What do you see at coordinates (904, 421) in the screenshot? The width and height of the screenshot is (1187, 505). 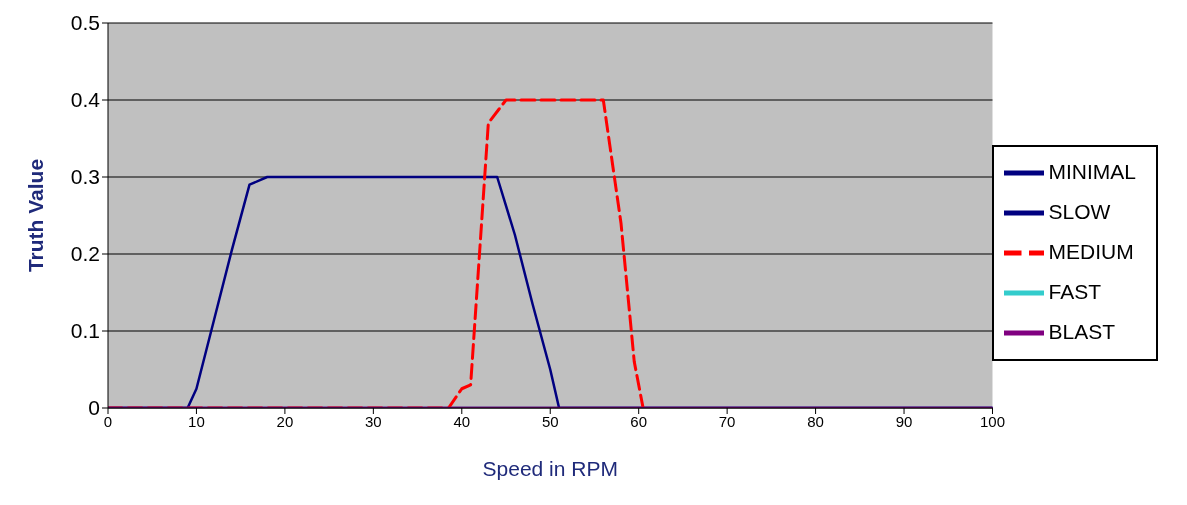 I see `x-tick-label: 90` at bounding box center [904, 421].